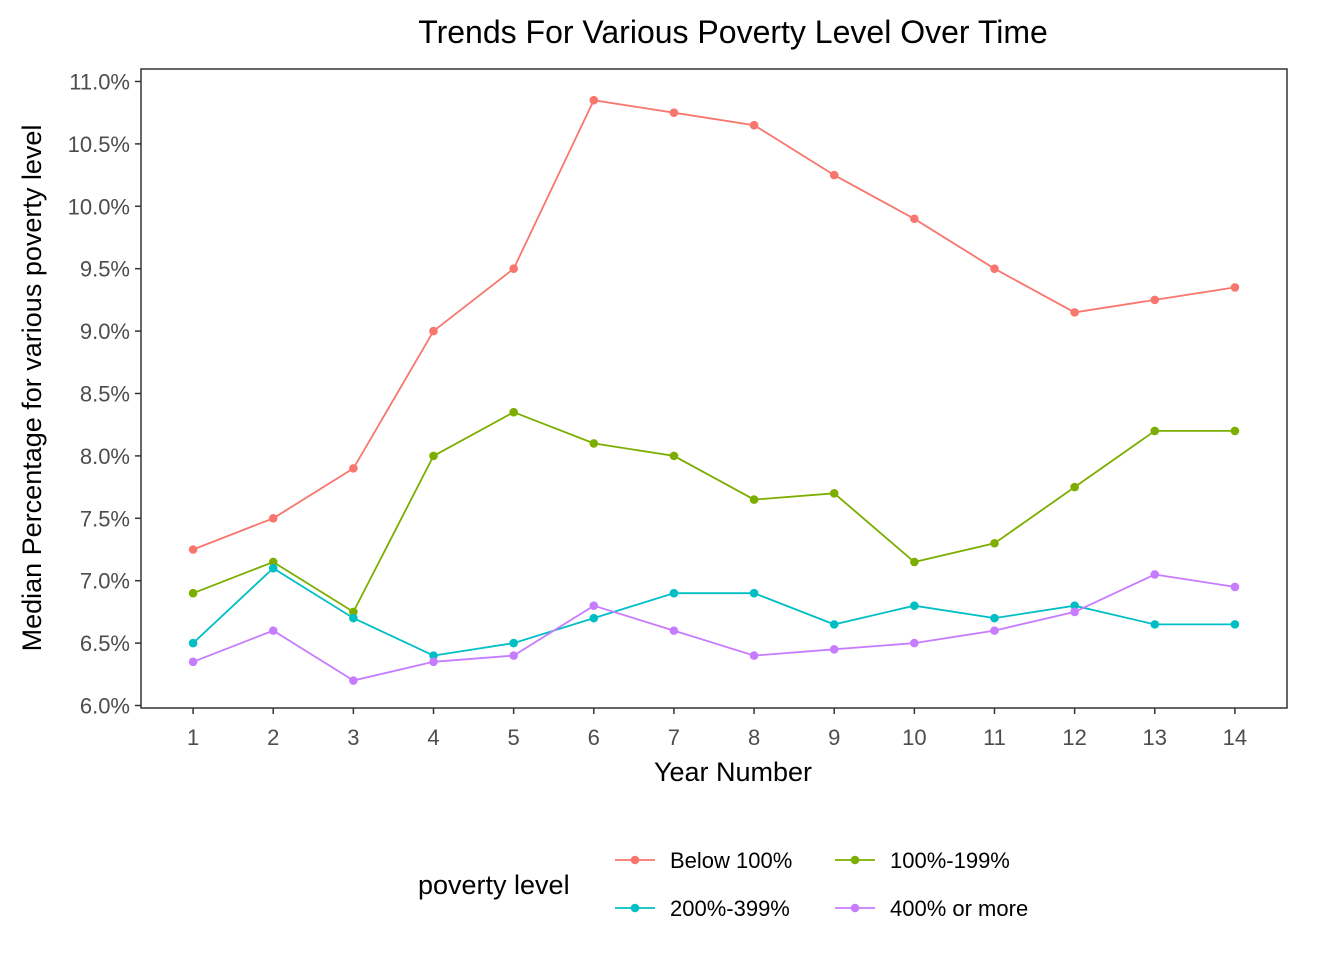 This screenshot has width=1344, height=960. What do you see at coordinates (754, 737) in the screenshot?
I see `x-tick-label: 8` at bounding box center [754, 737].